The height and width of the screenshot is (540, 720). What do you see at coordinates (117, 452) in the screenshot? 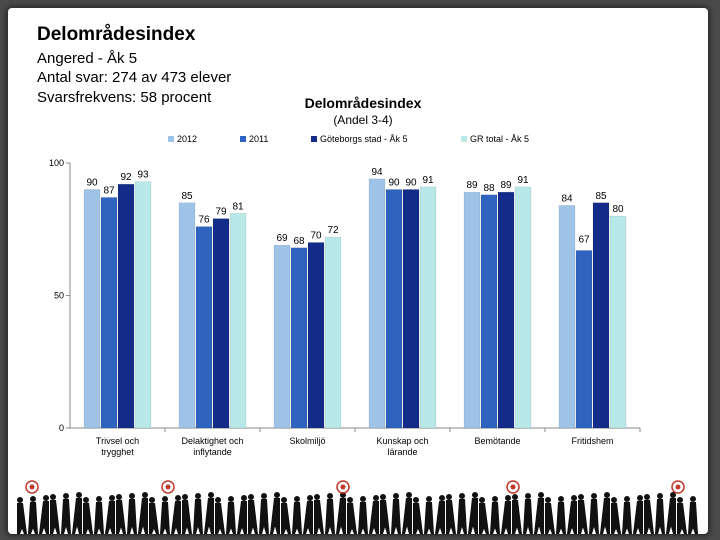
I see `category-label-0-1: trygghet` at bounding box center [117, 452].